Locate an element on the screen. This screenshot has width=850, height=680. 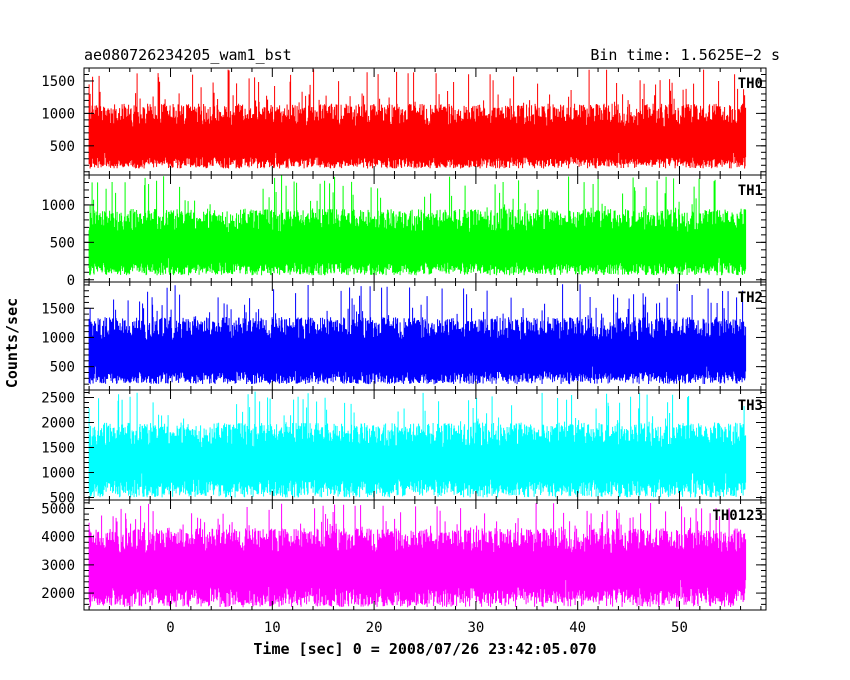
panel-th0123: 2000 3000 4000 5000 TH0123 is located at coordinates (404, 555).